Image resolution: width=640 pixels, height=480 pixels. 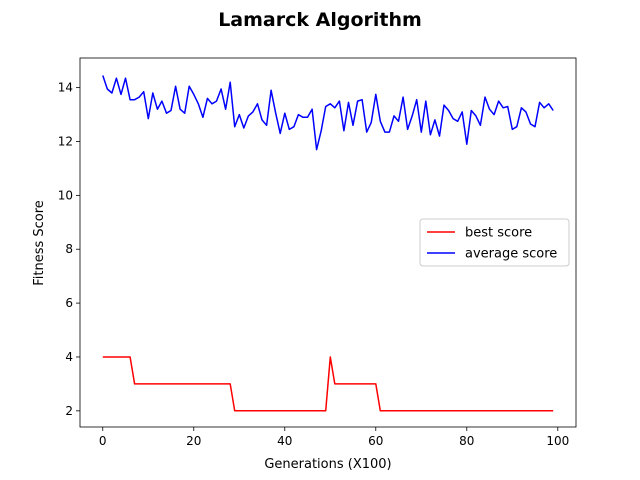 What do you see at coordinates (498, 233) in the screenshot?
I see `legend-label: best score` at bounding box center [498, 233].